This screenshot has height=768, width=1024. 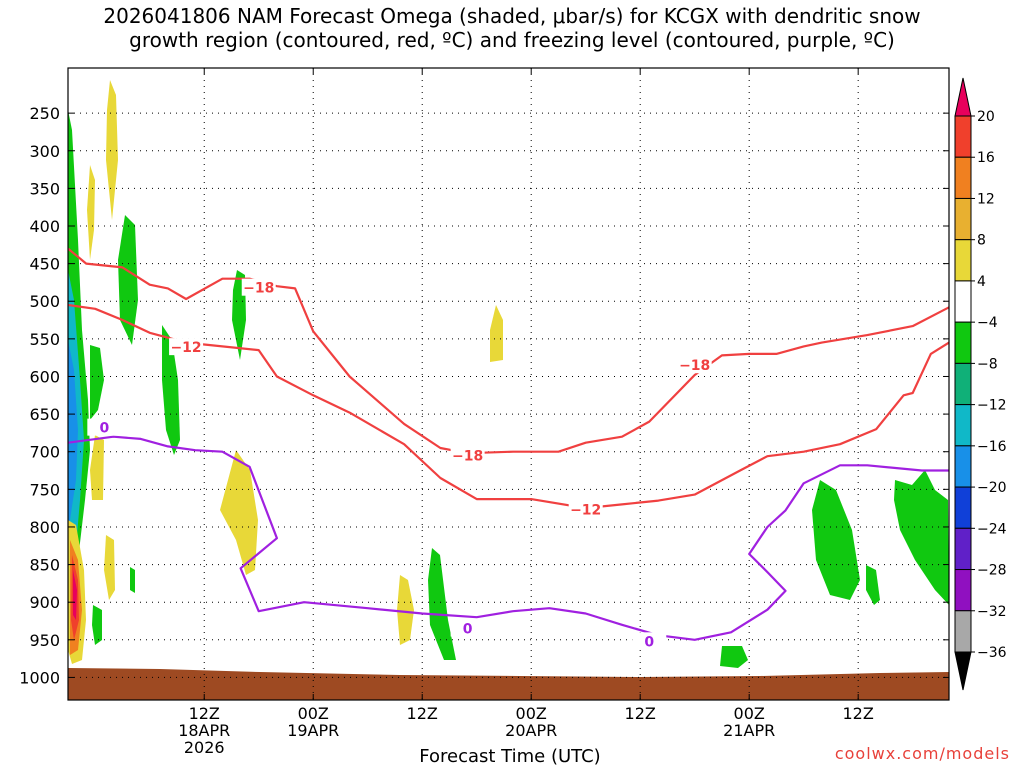 What do you see at coordinates (44, 151) in the screenshot?
I see `y-tick-label: 300` at bounding box center [44, 151].